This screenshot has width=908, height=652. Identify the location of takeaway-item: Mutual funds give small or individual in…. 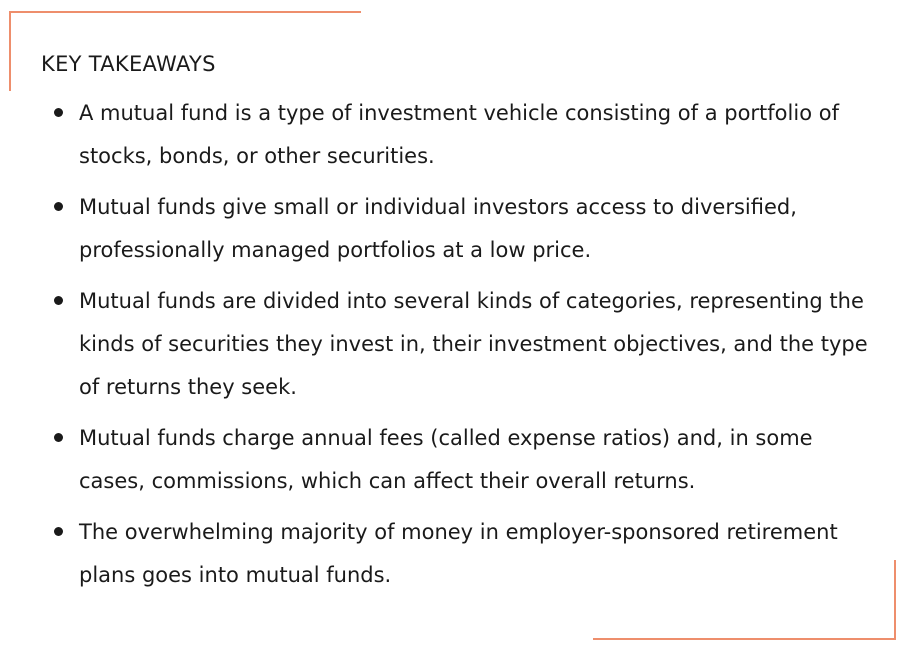
(466, 229).